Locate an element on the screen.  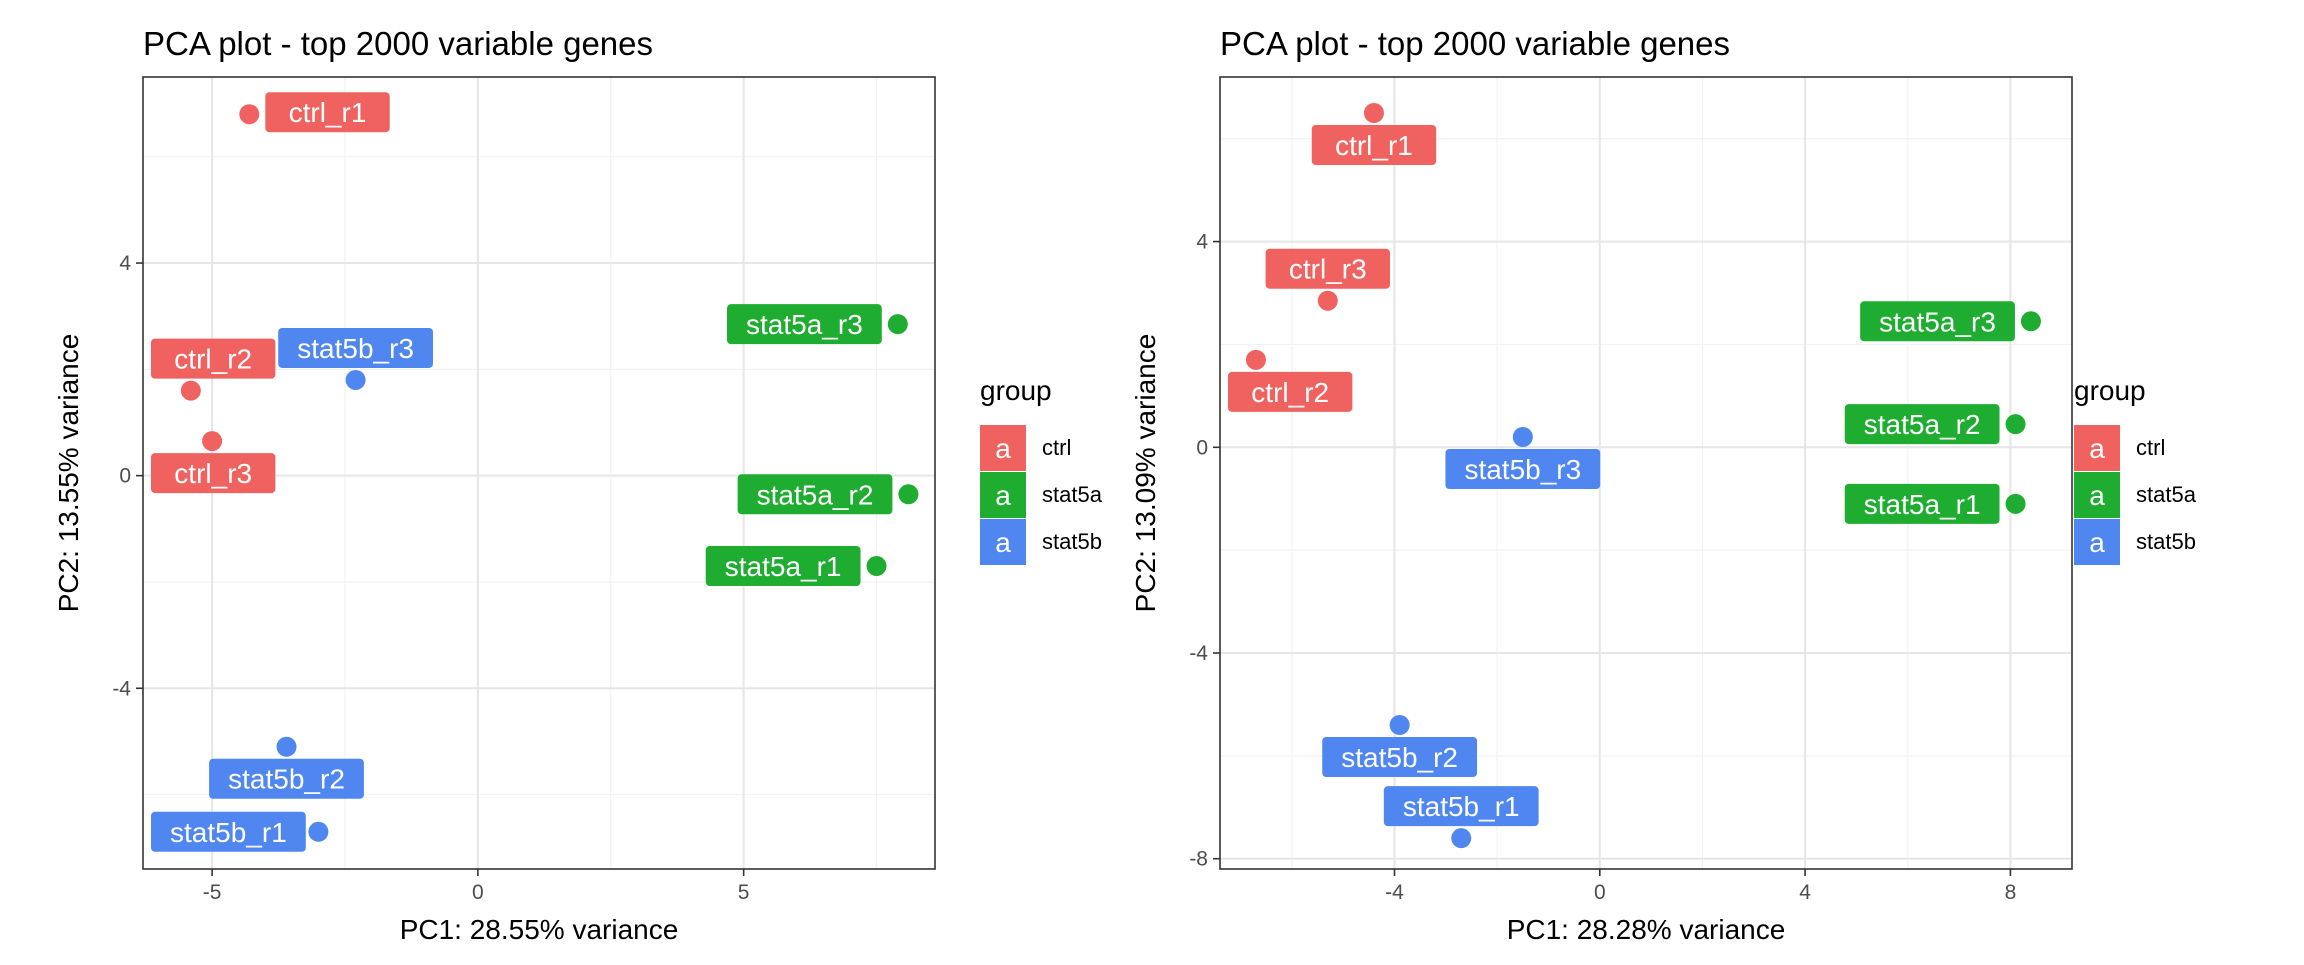
x-tick-label: 5 is located at coordinates (744, 892).